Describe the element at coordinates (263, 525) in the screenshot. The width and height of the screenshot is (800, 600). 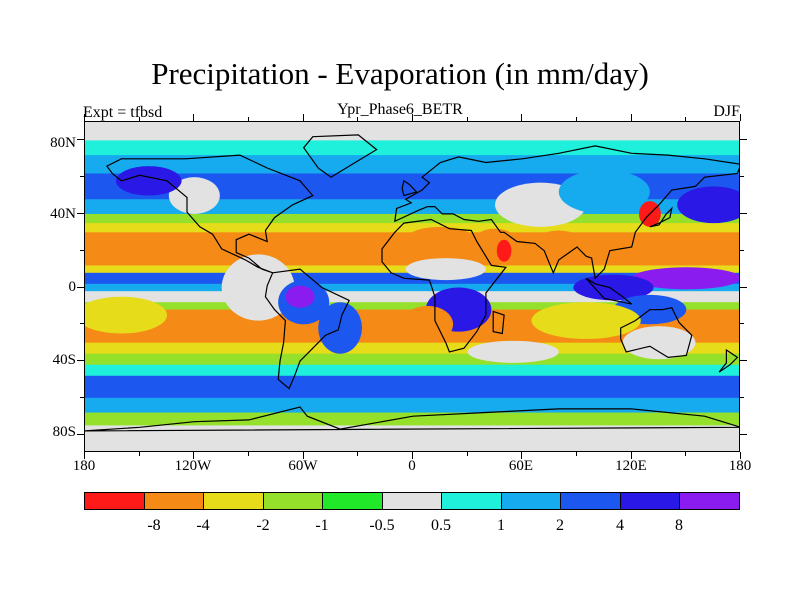
I see `colorbar-label-3: -2` at that location.